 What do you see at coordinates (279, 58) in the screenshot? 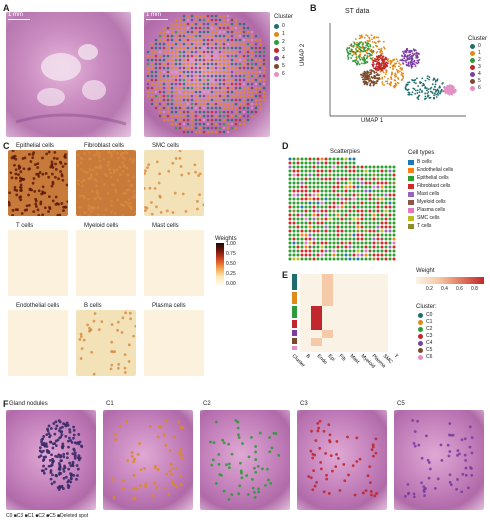
I see `legend-item: 4` at bounding box center [279, 58].